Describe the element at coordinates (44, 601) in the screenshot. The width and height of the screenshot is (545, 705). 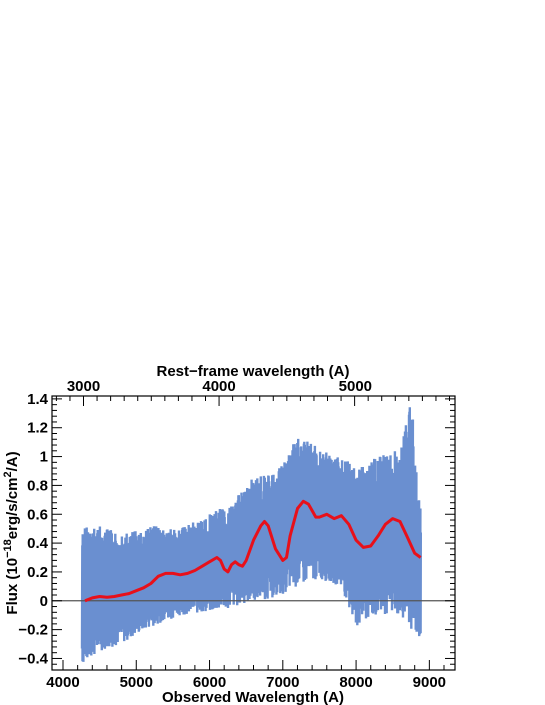
I see `y-tick-label: 0` at that location.